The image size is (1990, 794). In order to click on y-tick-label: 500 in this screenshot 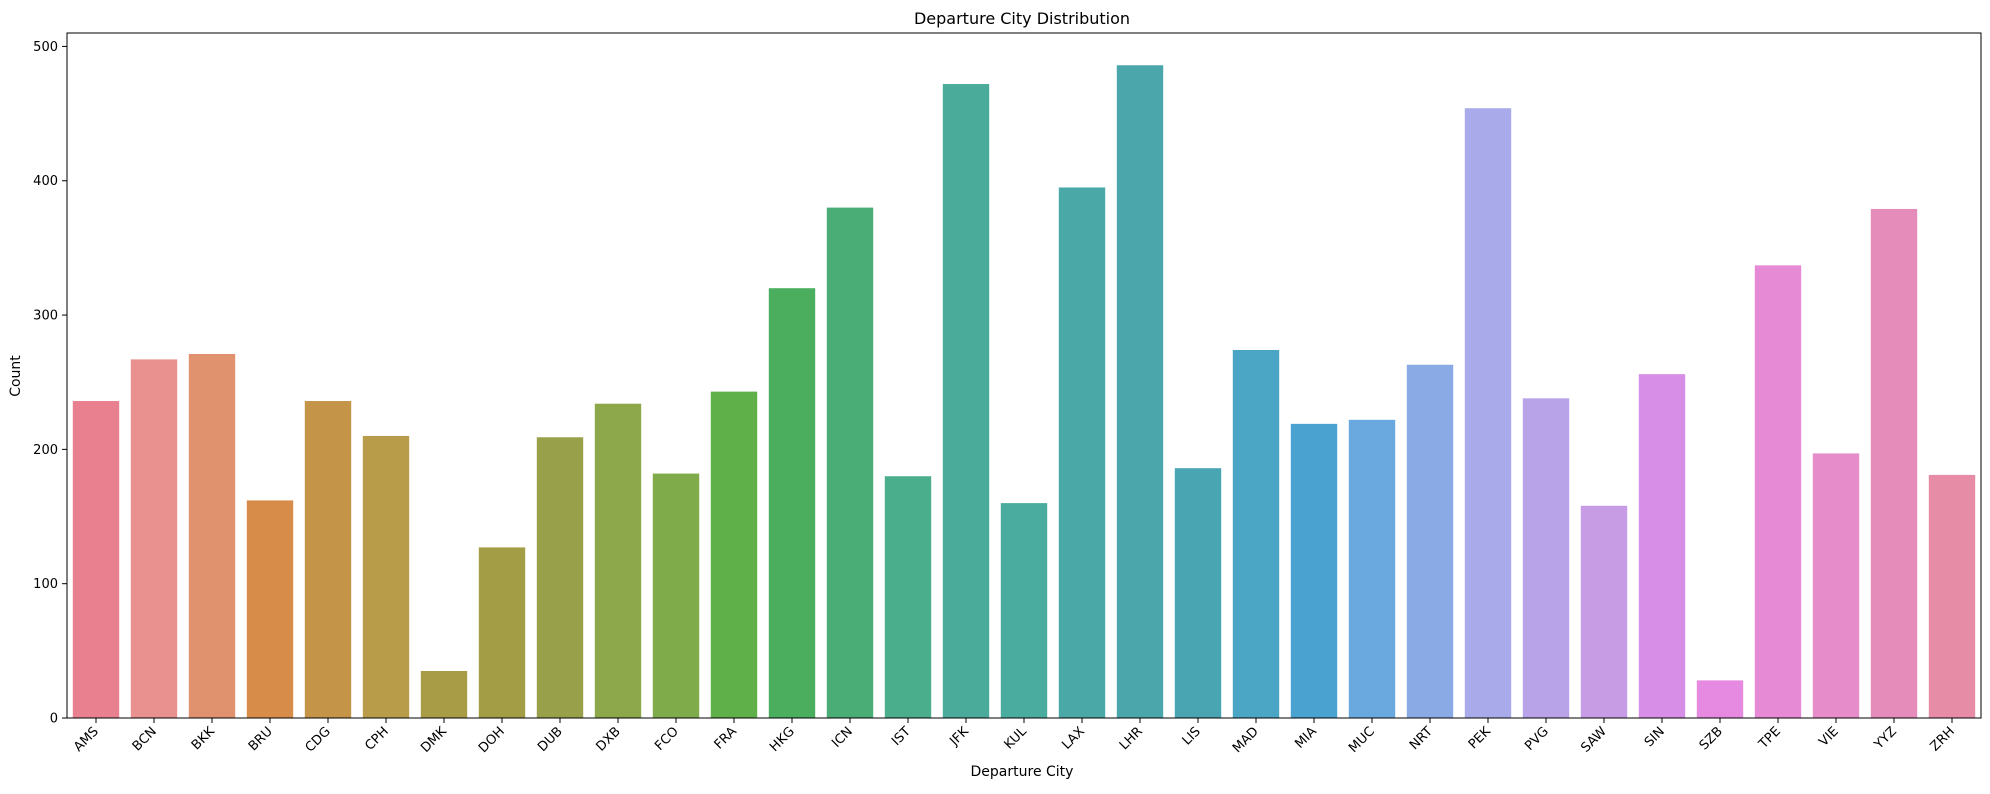, I will do `click(45, 47)`.